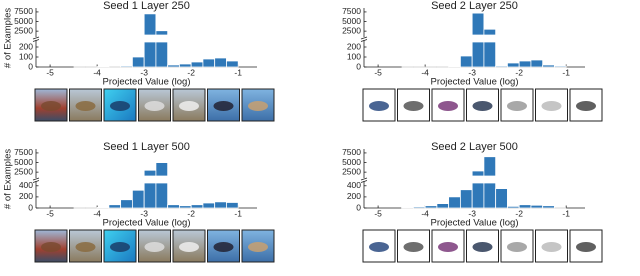 Image resolution: width=640 pixels, height=276 pixels. I want to click on y-tick-label: 7500, so click(23, 152).